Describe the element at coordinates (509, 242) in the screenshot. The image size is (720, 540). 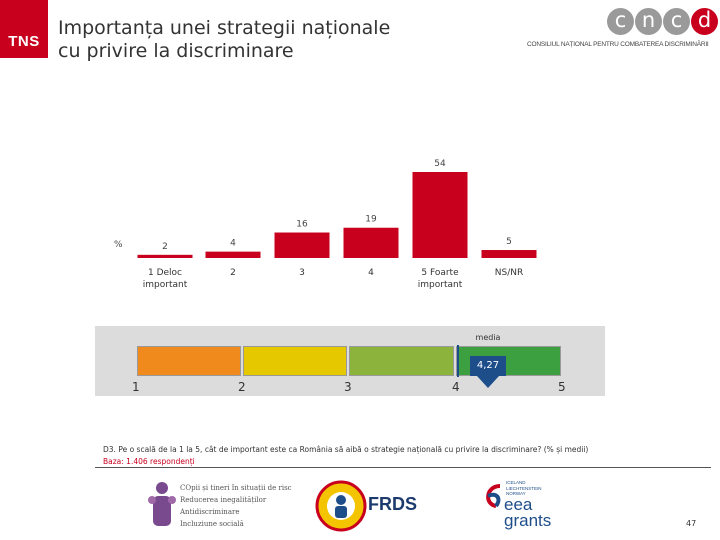
I see `bar-value-label-6: 5` at that location.